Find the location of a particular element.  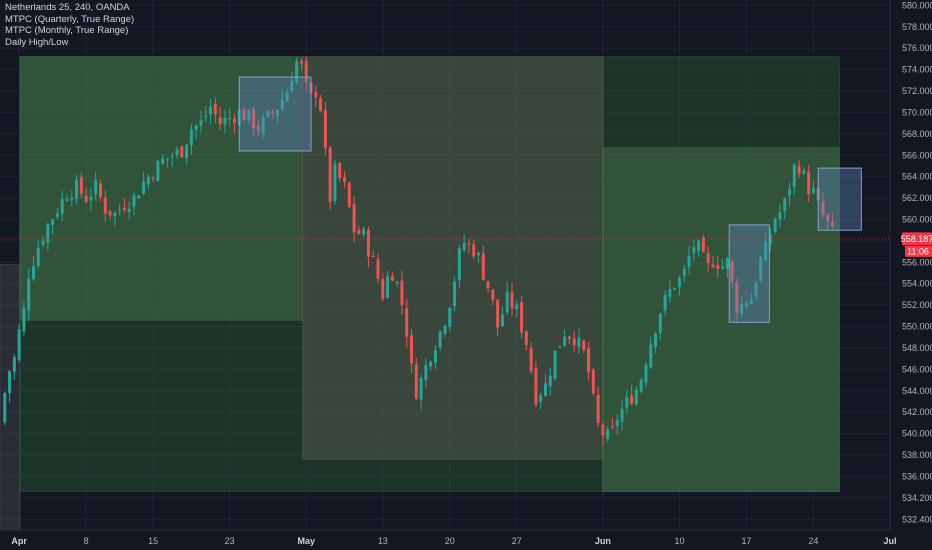

time-tick-label: 27 is located at coordinates (517, 541).